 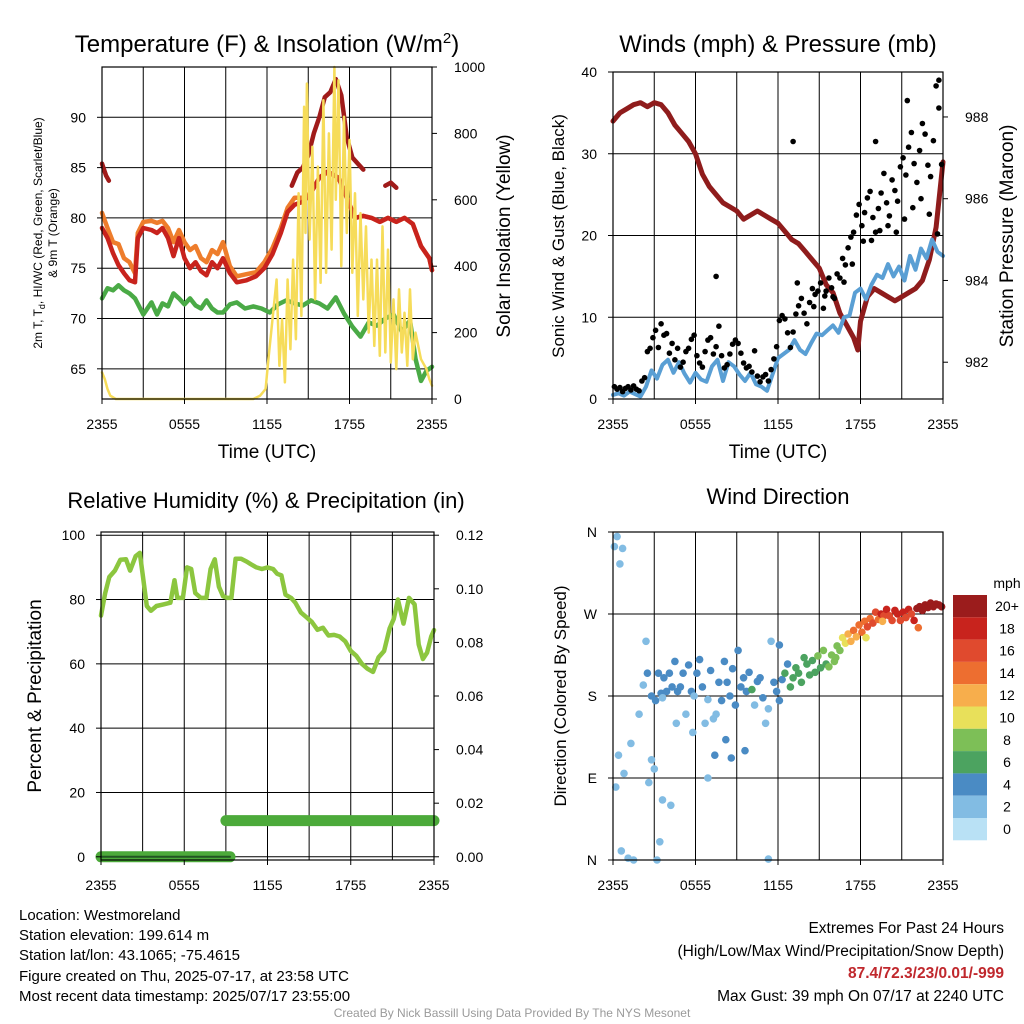 I want to click on y-right-tick-label: 982, so click(x=977, y=362).